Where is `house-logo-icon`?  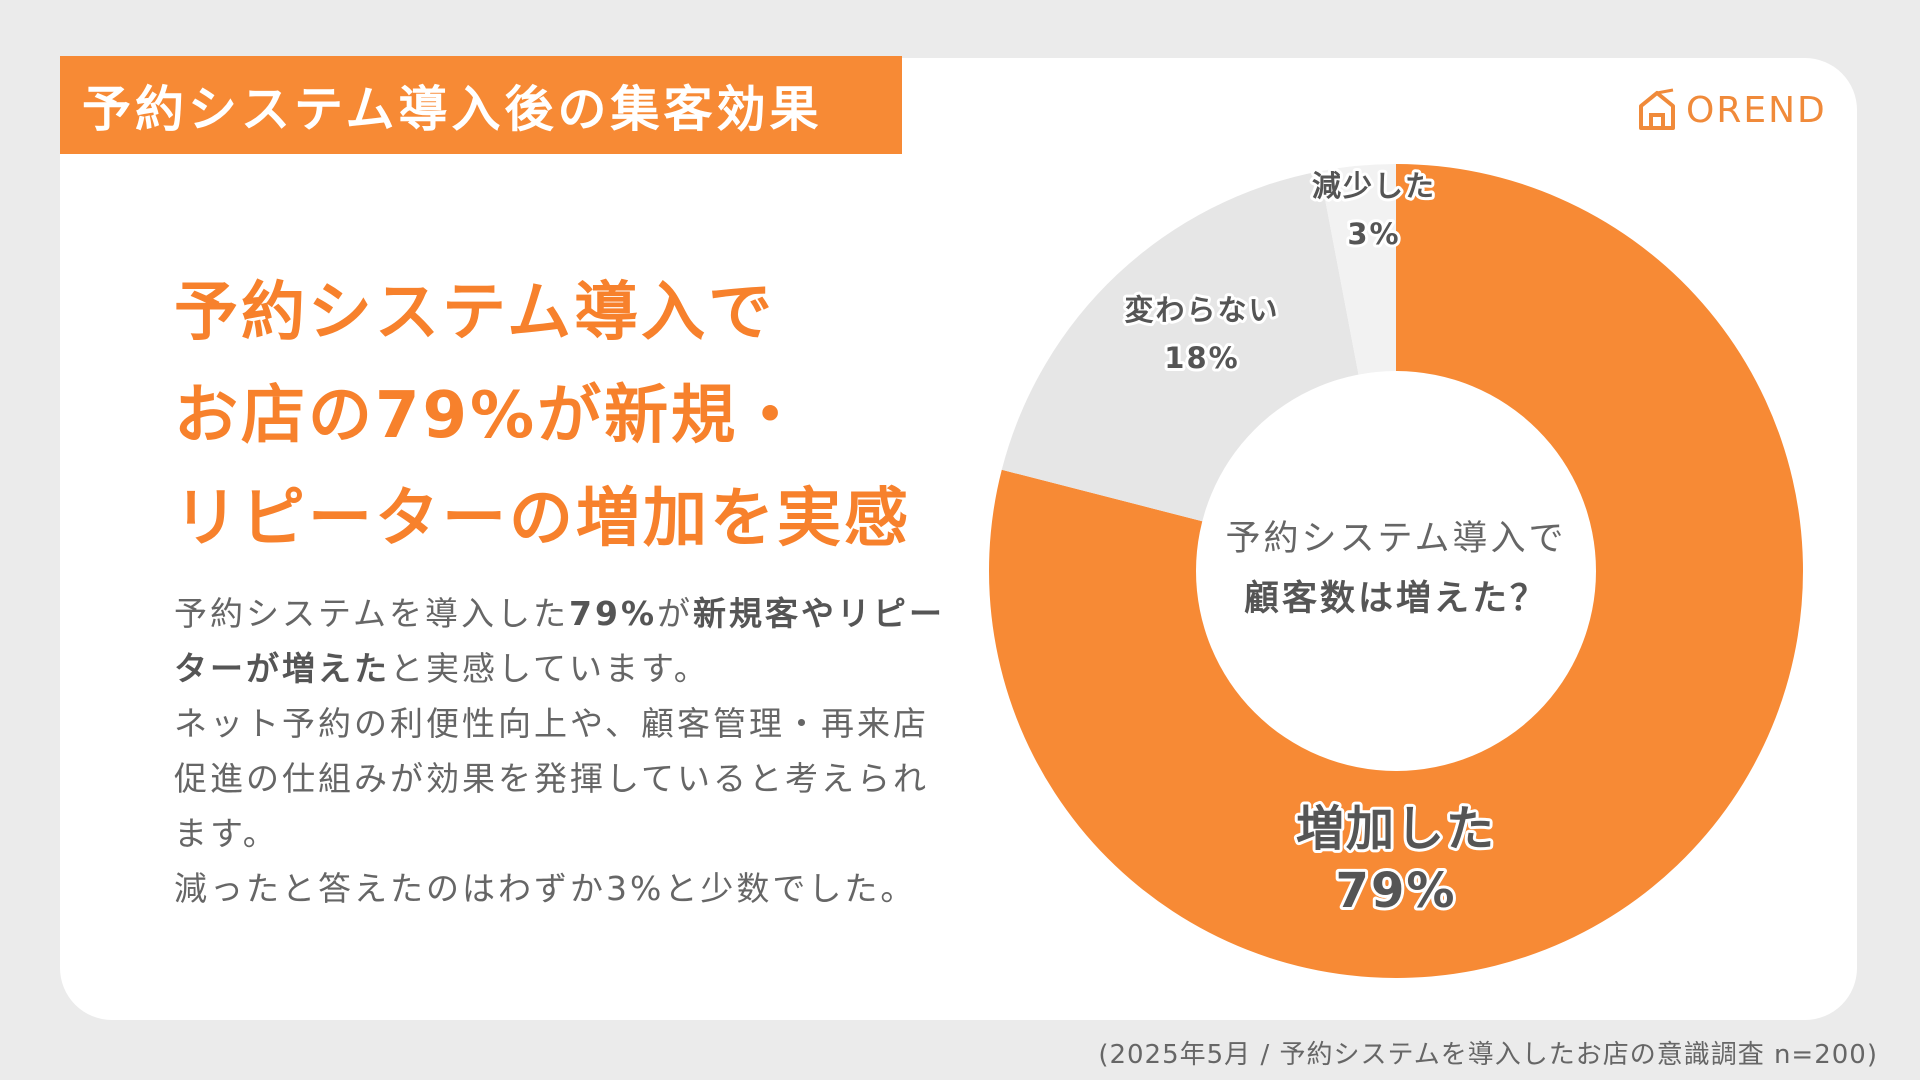 house-logo-icon is located at coordinates (1657, 109).